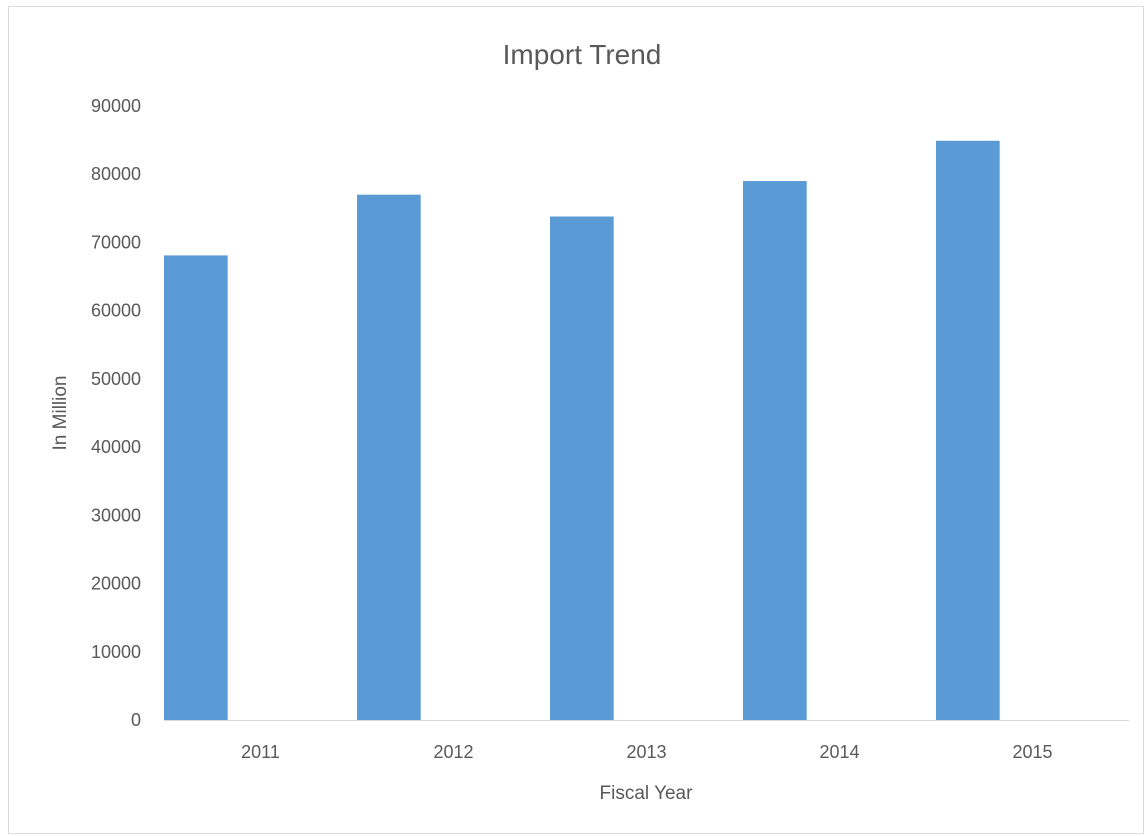  What do you see at coordinates (968, 430) in the screenshot?
I see `bar-2015` at bounding box center [968, 430].